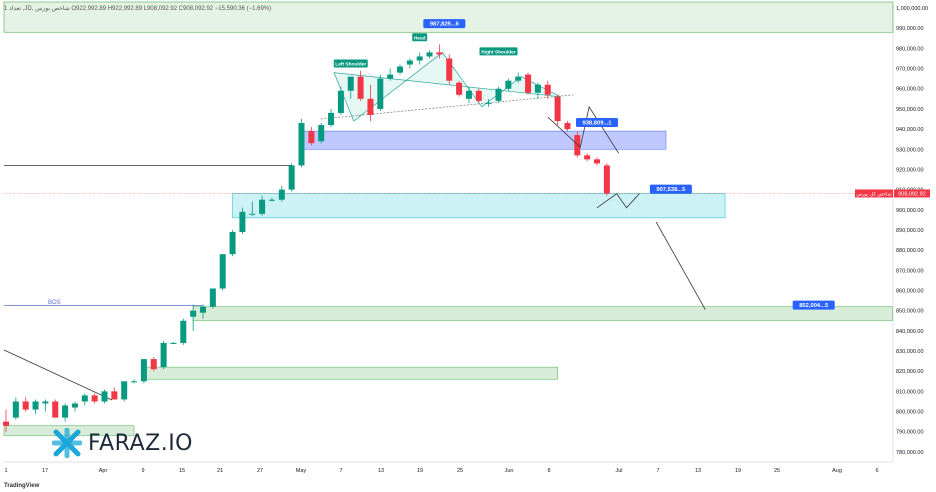 The height and width of the screenshot is (492, 936). Describe the element at coordinates (484, 140) in the screenshot. I see `zone-fvg` at that location.